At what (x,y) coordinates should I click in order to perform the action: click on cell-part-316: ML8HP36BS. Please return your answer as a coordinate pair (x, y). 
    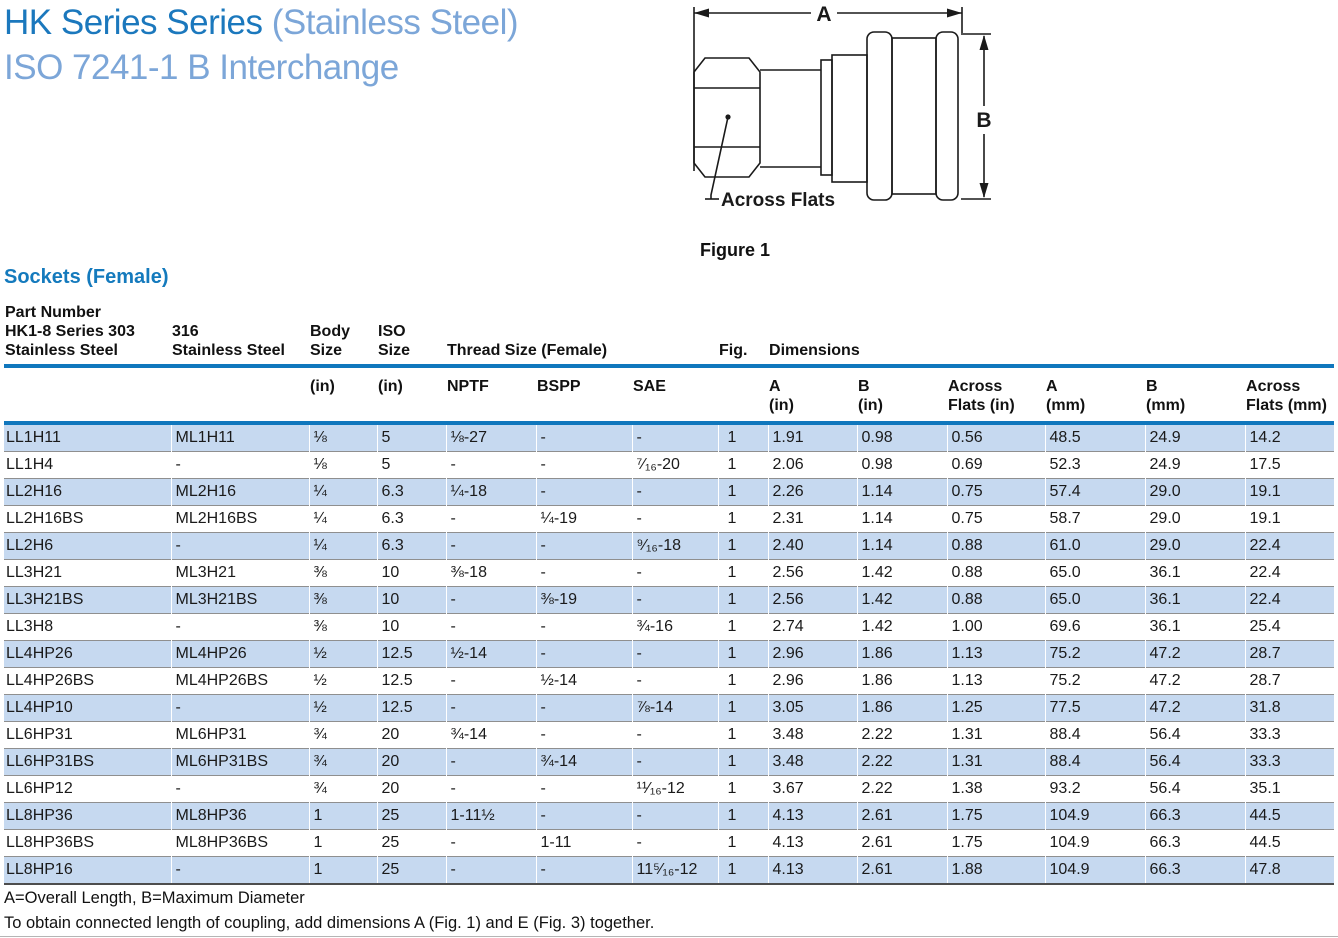
    Looking at the image, I should click on (239, 843).